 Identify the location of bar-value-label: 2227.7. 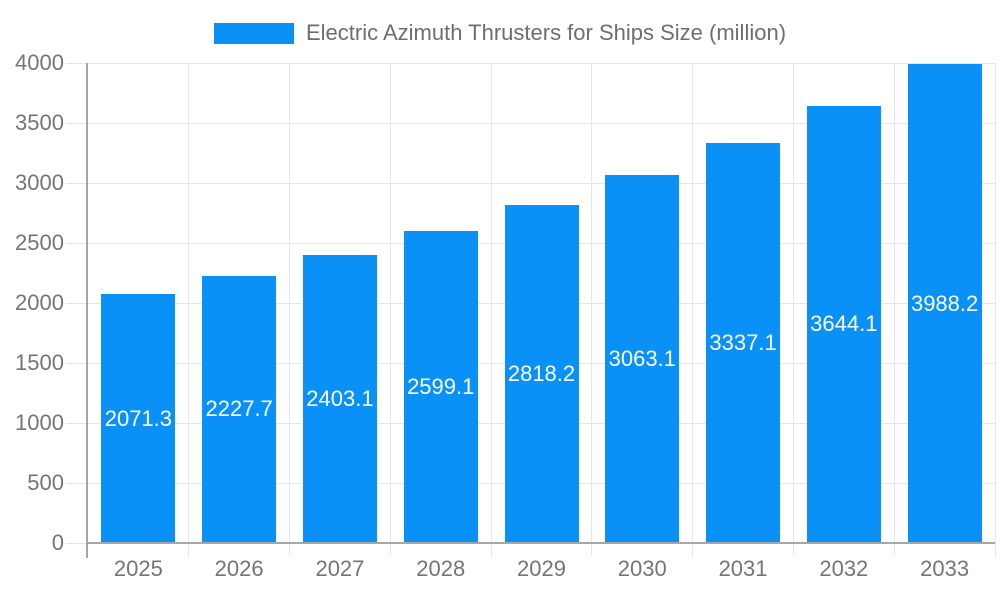
(239, 409).